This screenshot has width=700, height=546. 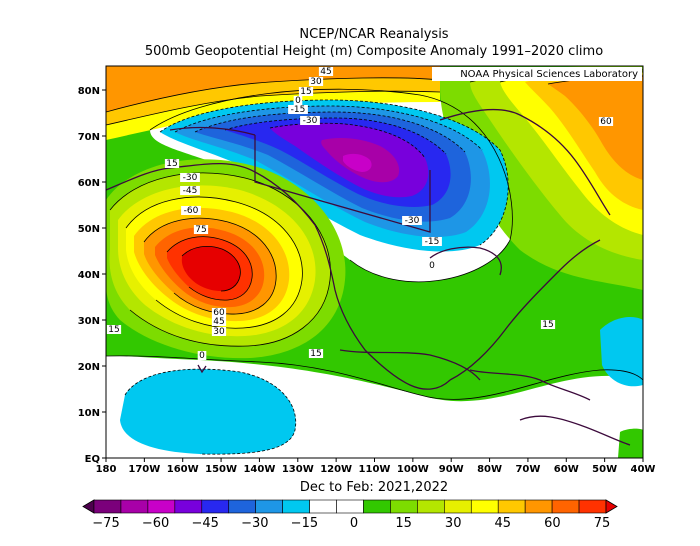 I want to click on lon-tick-label: 130W, so click(x=298, y=469).